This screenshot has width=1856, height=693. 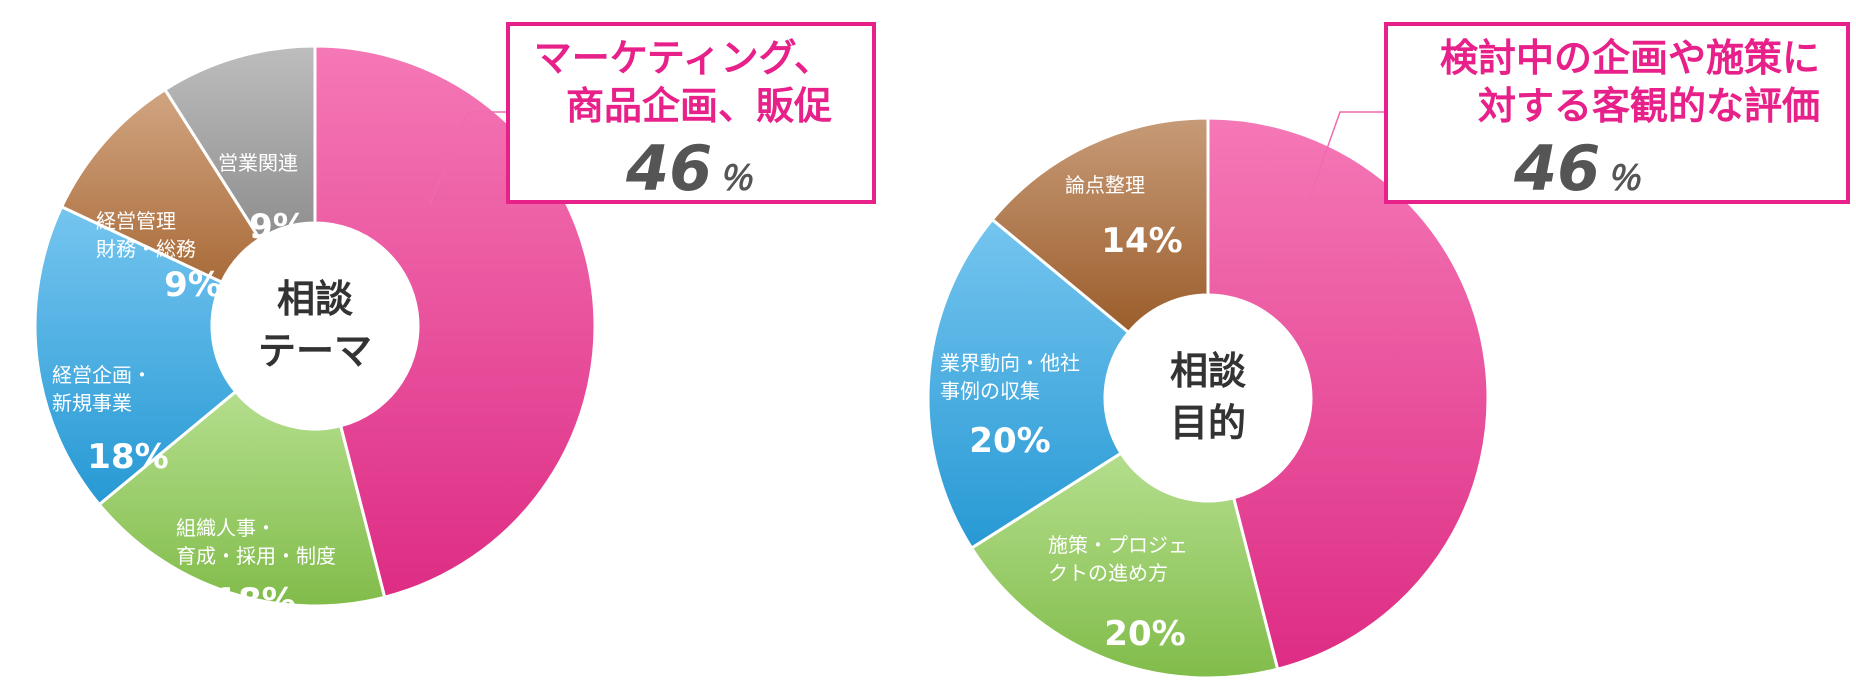 I want to click on callout-box-chart2: 検討中の企画や施策に 対する客観的な評価 46 ％, so click(x=1617, y=113).